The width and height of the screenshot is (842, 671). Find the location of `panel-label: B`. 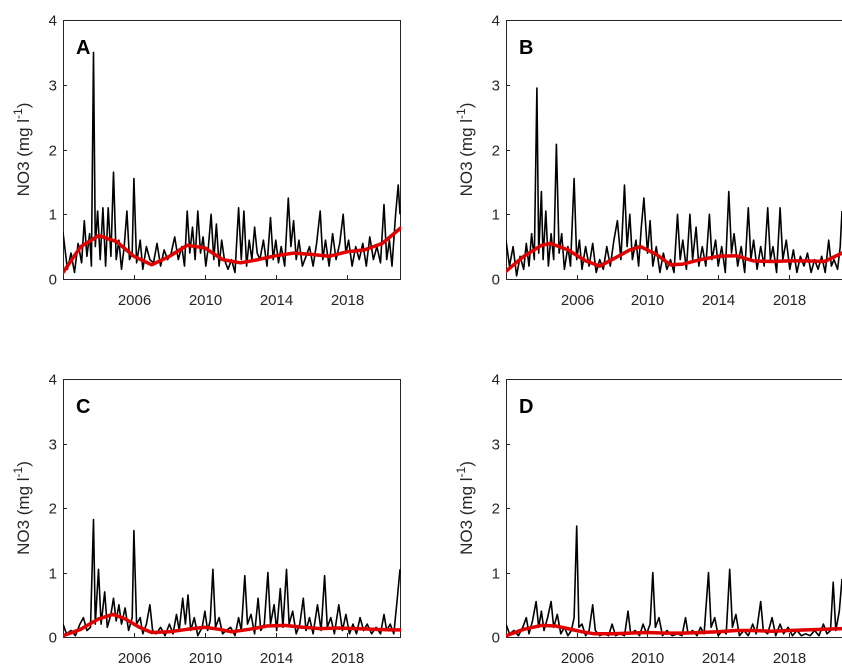

panel-label: B is located at coordinates (526, 48).